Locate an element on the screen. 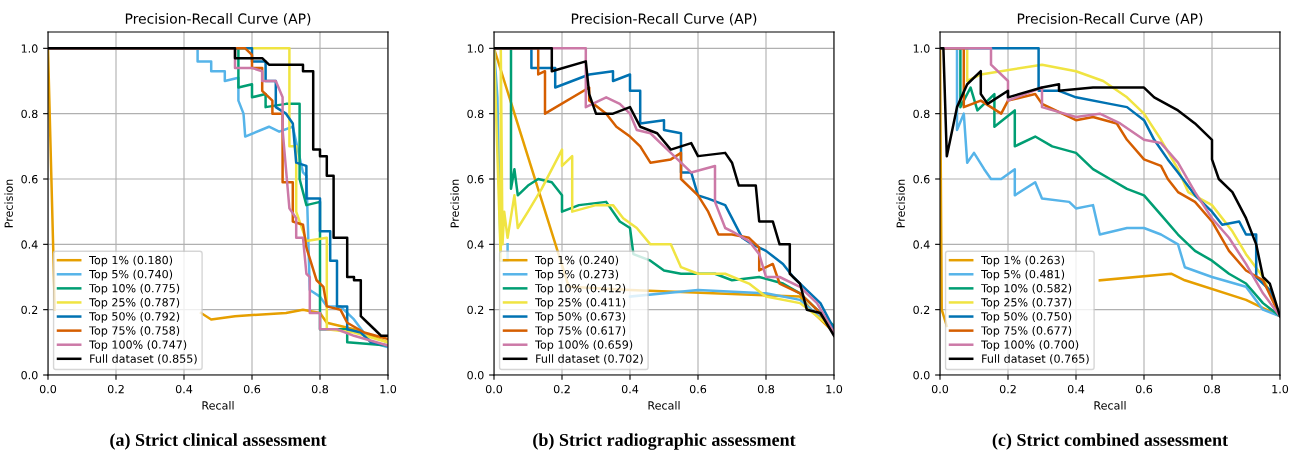 The width and height of the screenshot is (1302, 462). legend-label: Top 75% (0.758) is located at coordinates (134, 331).